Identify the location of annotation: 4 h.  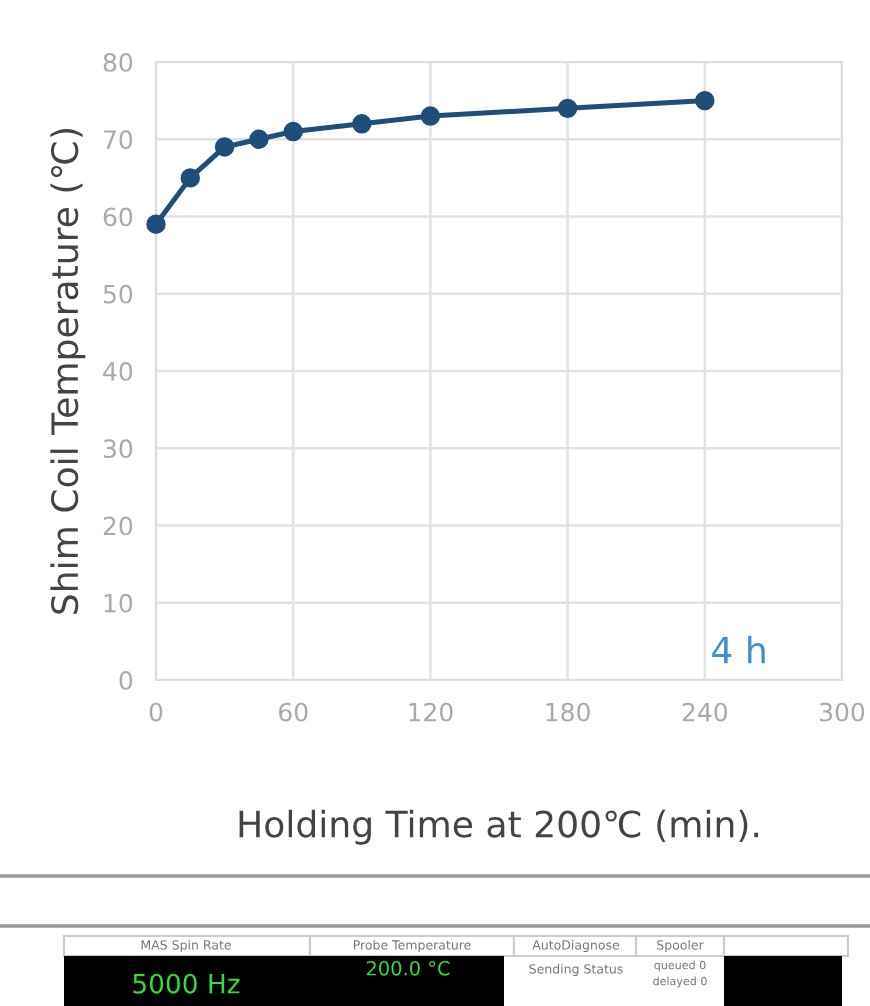
(738, 649).